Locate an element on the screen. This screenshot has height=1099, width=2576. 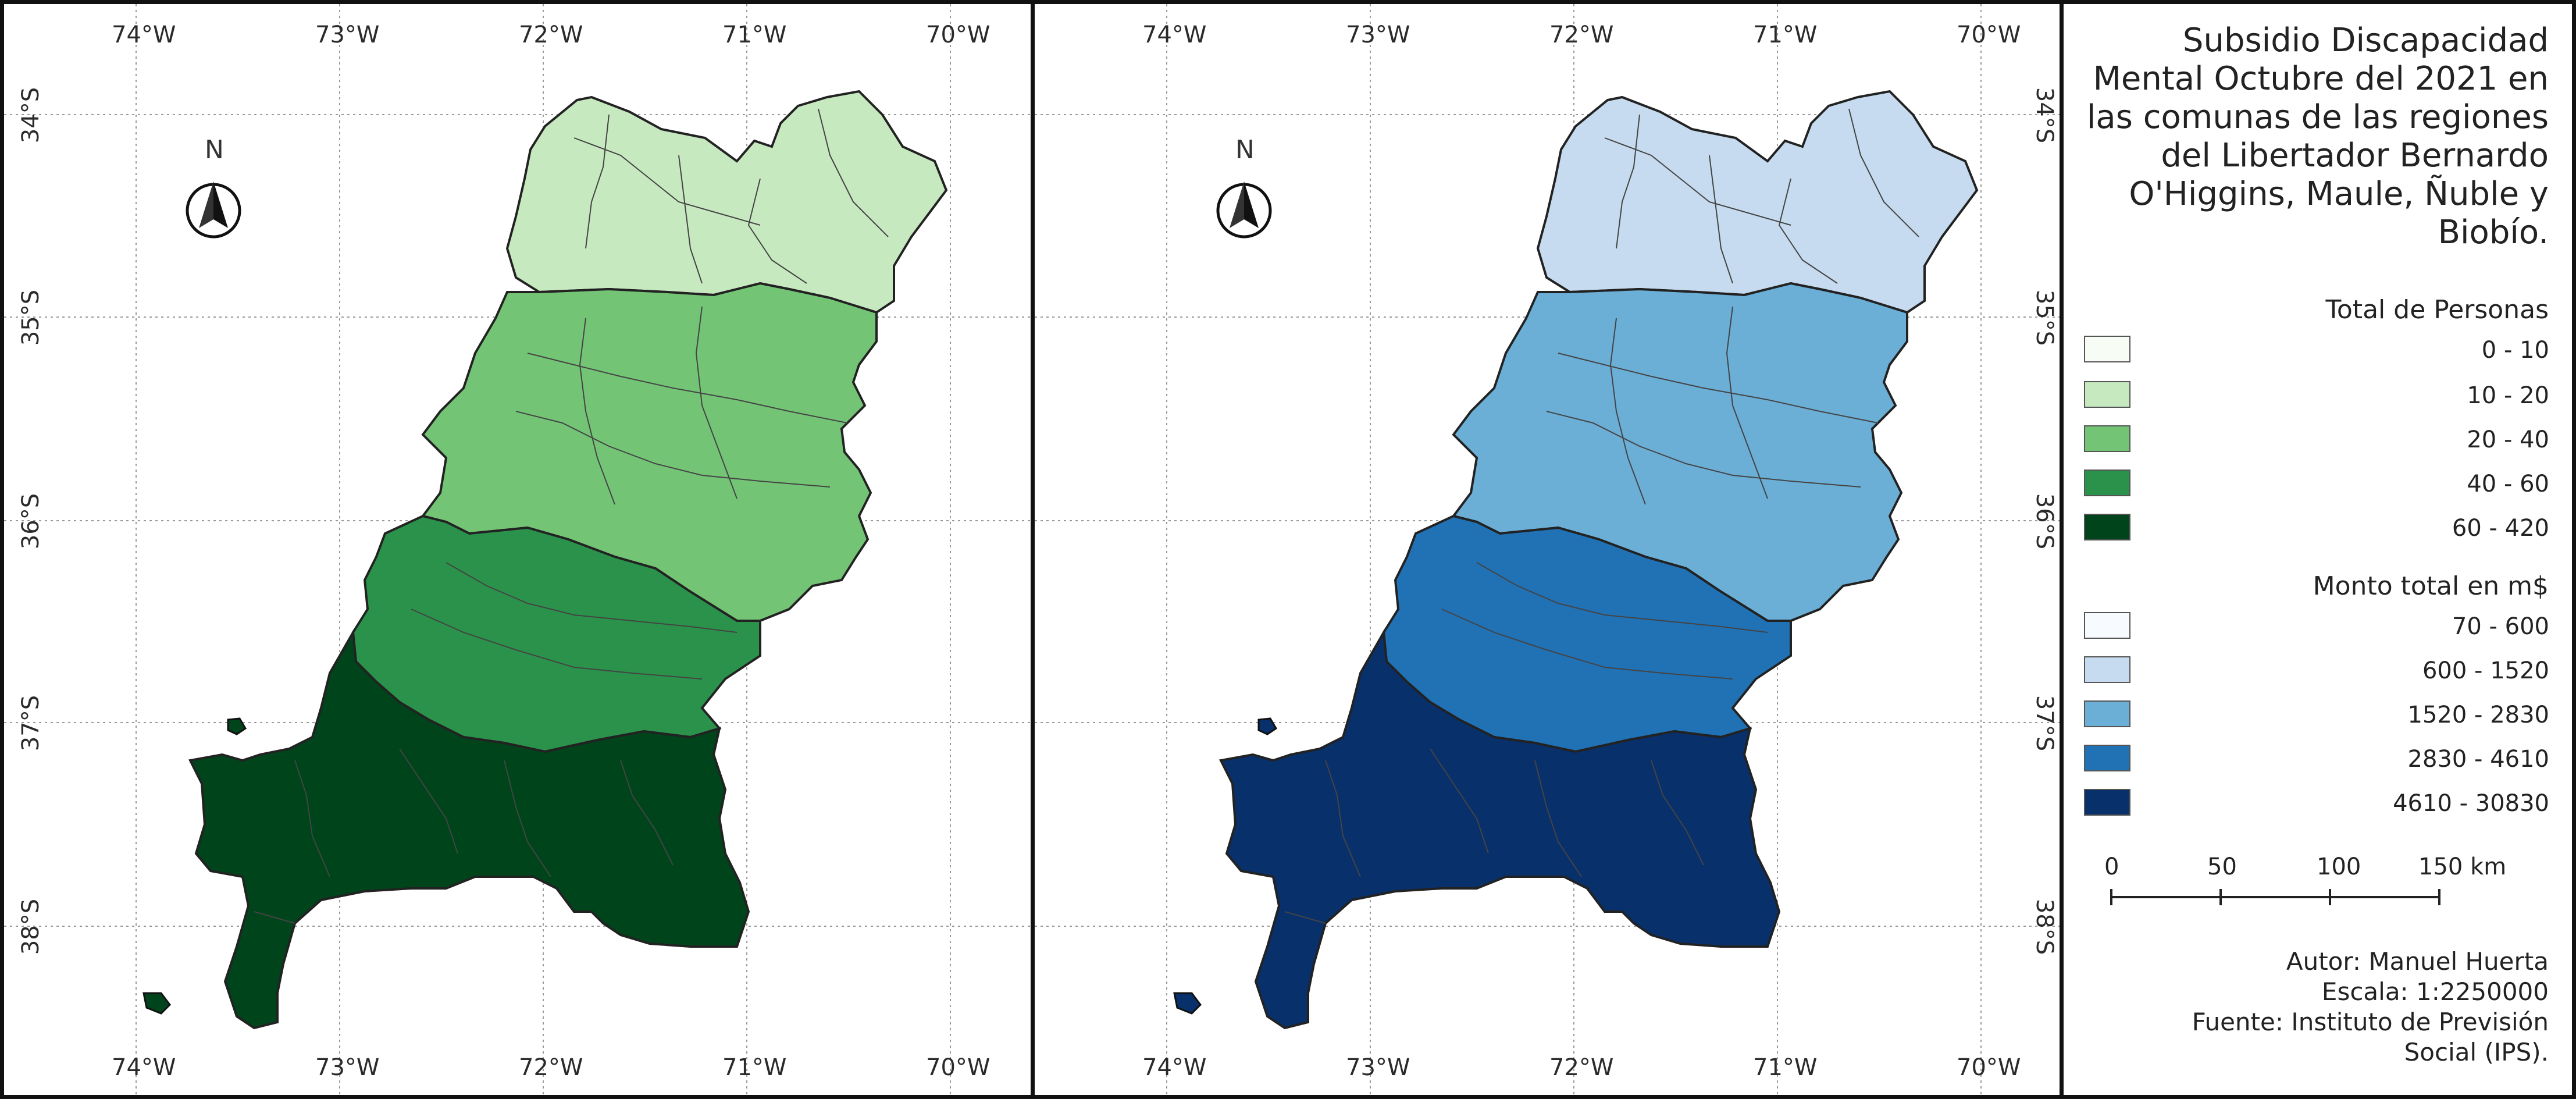
legend-value: 4610 - 30830 is located at coordinates (2471, 804).